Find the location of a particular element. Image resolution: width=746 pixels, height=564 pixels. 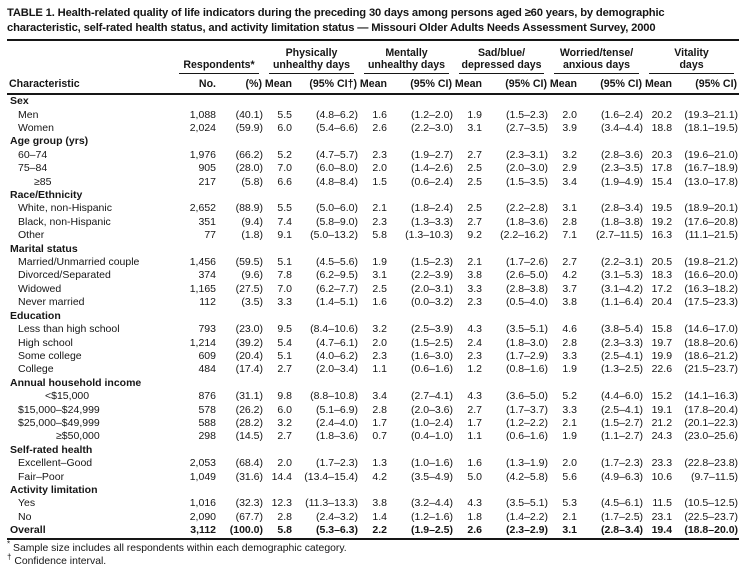

ci-cell: (5.3–6.3) is located at coordinates (327, 532).